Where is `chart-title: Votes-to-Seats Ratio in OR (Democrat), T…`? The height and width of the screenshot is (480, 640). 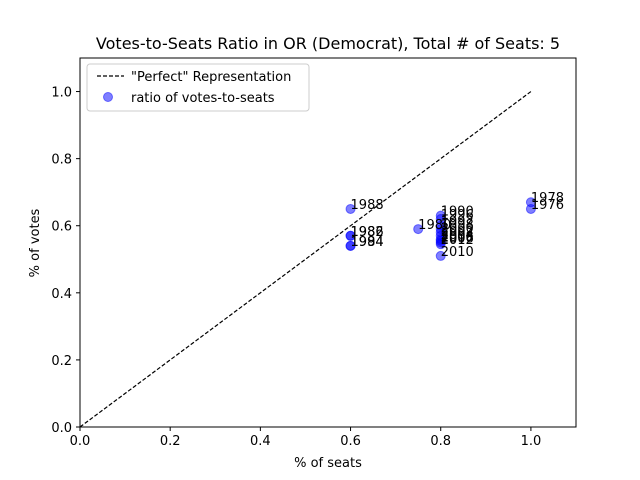
chart-title: Votes-to-Seats Ratio in OR (Democrat), T… is located at coordinates (328, 43).